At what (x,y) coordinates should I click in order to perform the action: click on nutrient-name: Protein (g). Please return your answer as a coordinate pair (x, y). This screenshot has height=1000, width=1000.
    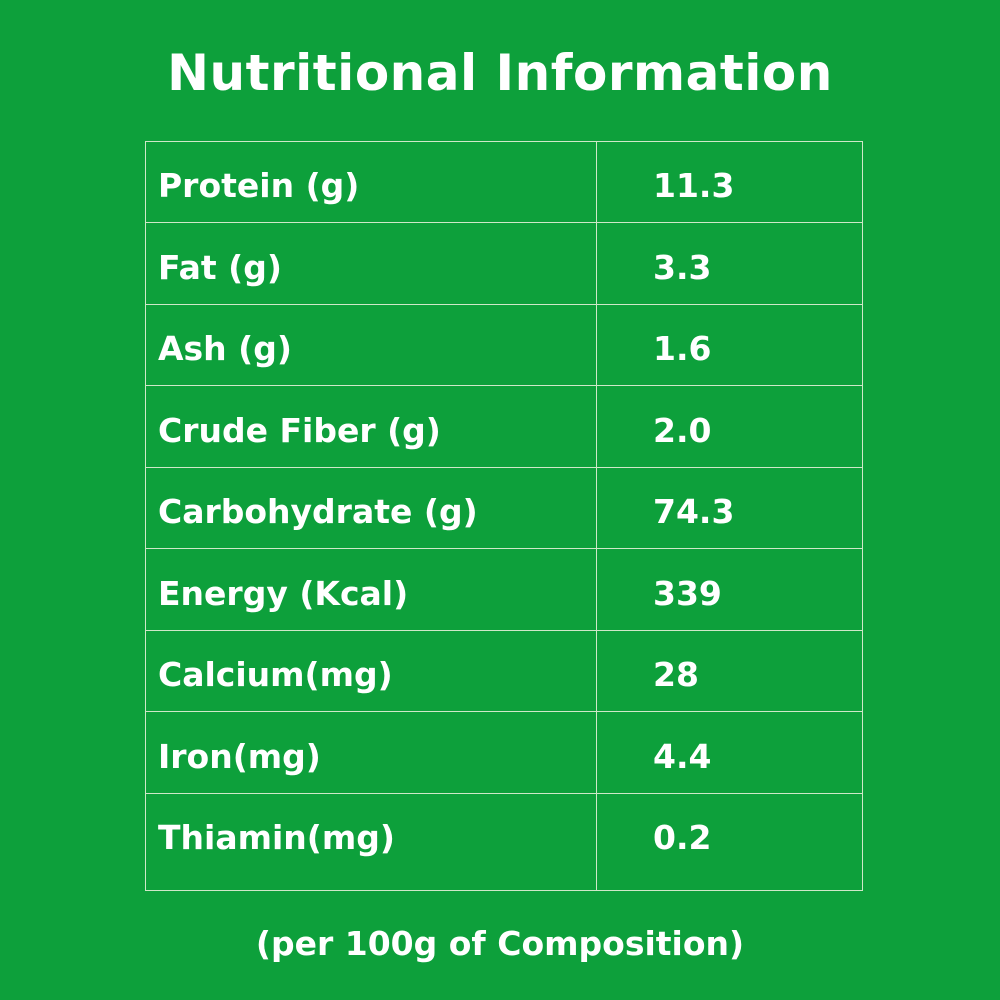
    Looking at the image, I should click on (259, 185).